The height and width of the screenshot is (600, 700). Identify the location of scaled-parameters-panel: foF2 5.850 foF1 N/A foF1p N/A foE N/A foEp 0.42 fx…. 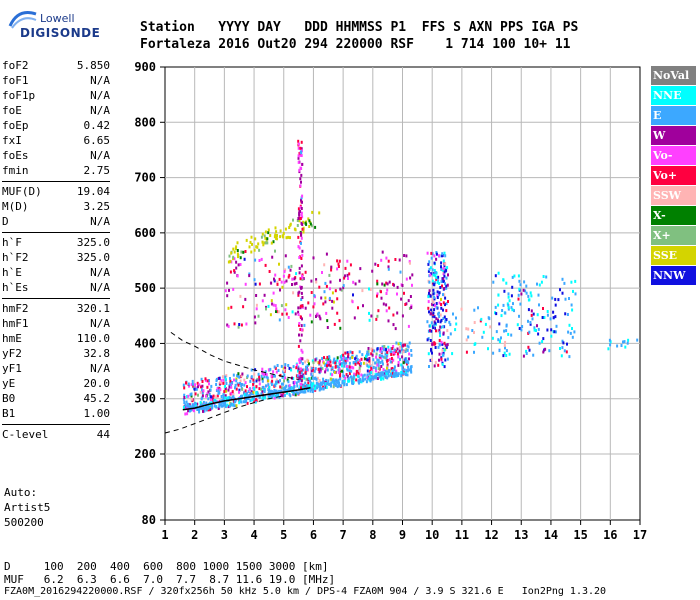
(56, 250).